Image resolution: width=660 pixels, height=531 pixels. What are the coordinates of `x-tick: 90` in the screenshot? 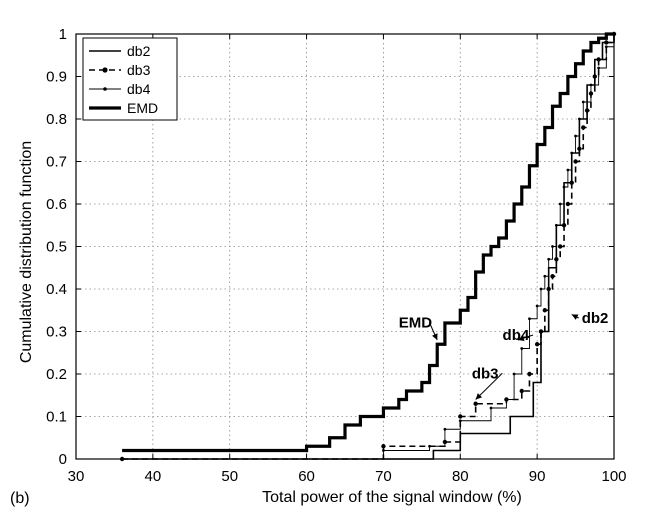 It's located at (537, 259).